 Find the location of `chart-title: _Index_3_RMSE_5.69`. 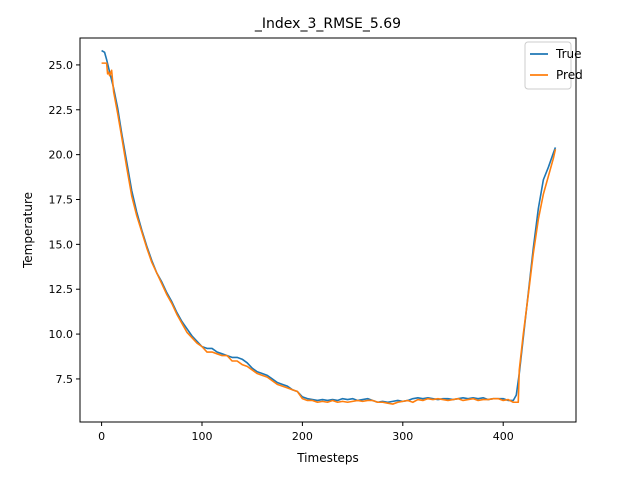

chart-title: _Index_3_RMSE_5.69 is located at coordinates (327, 24).